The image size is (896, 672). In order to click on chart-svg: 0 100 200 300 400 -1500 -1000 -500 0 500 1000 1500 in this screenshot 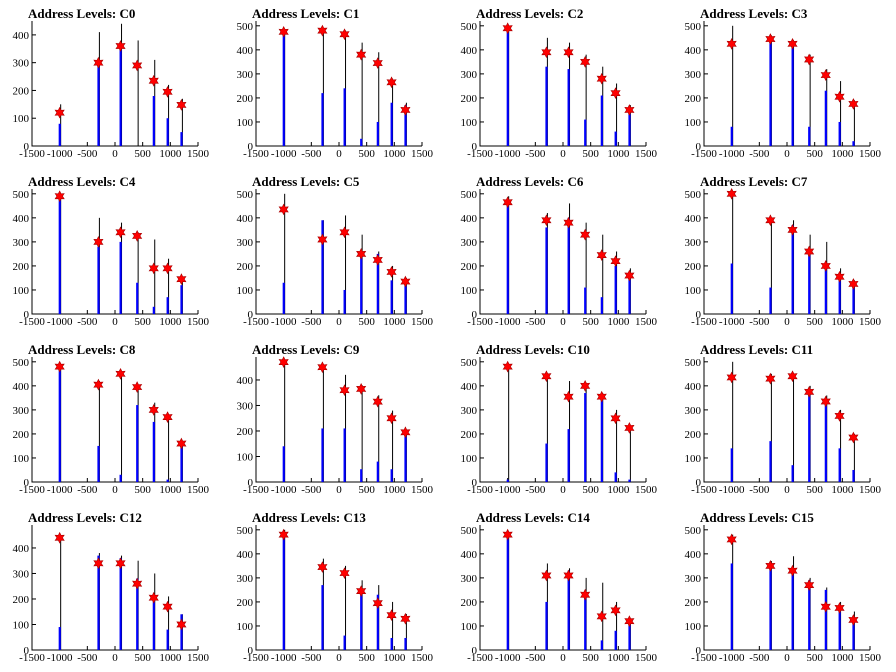, I will do `click(111, 594)`.